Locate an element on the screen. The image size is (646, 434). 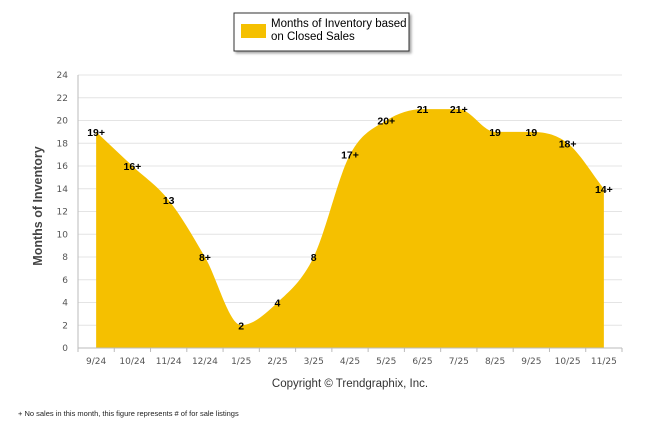
y-tick-label: 20 is located at coordinates (63, 122).